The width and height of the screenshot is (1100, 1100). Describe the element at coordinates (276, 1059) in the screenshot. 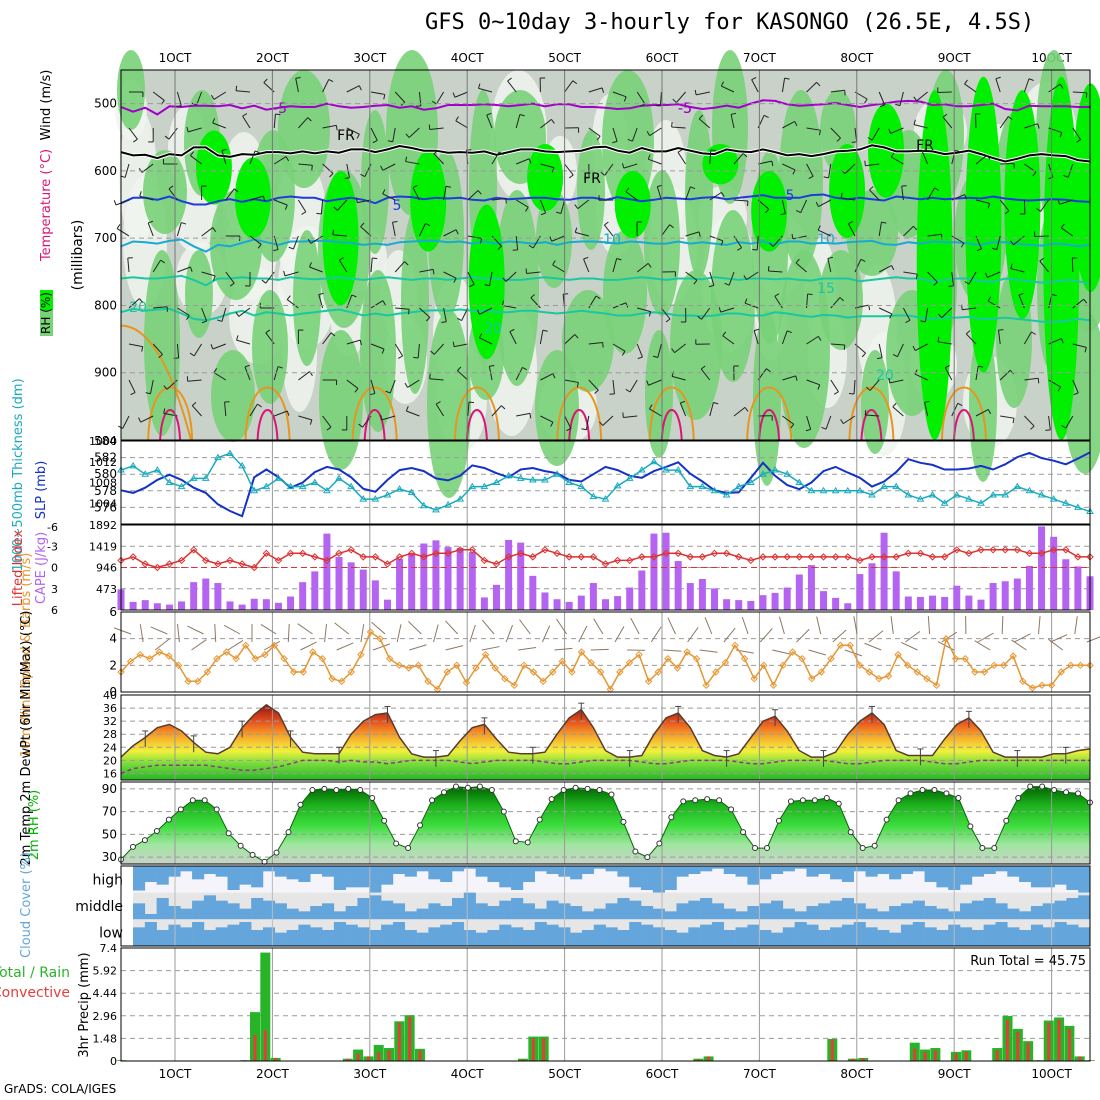

I see `precip-convective-bar` at that location.